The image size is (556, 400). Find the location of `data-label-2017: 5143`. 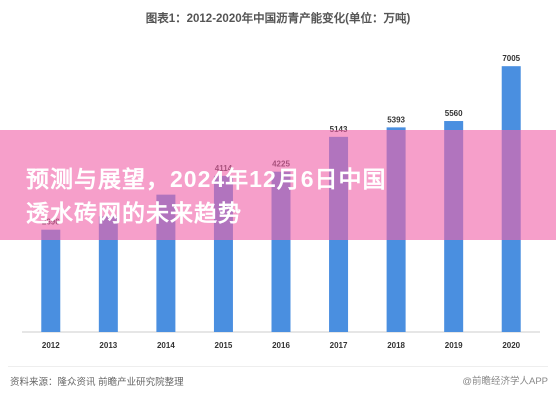

data-label-2017: 5143 is located at coordinates (339, 129).